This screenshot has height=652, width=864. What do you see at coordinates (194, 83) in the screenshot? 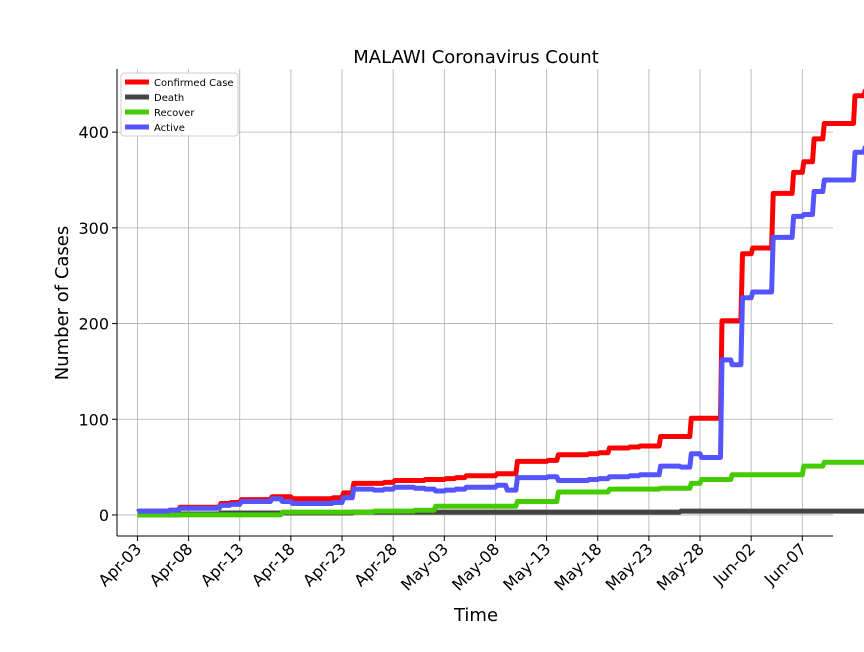
I see `legend-label: Confirmed Case` at bounding box center [194, 83].